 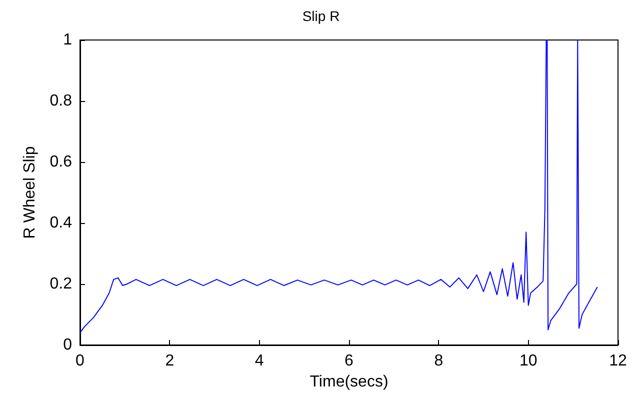 I want to click on x-tick-label: 10, so click(x=528, y=361).